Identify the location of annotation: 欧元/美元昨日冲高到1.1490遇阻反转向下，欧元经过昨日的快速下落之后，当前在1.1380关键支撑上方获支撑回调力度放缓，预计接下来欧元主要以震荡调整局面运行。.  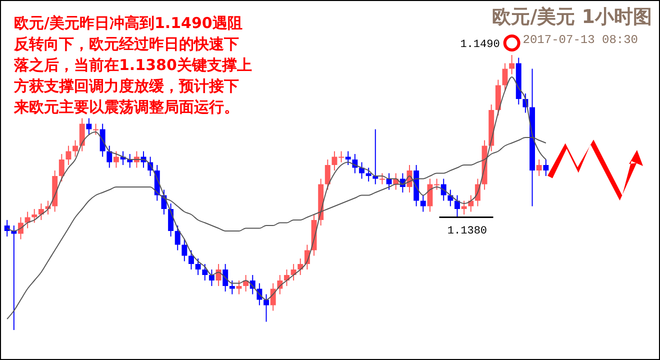
(132, 65).